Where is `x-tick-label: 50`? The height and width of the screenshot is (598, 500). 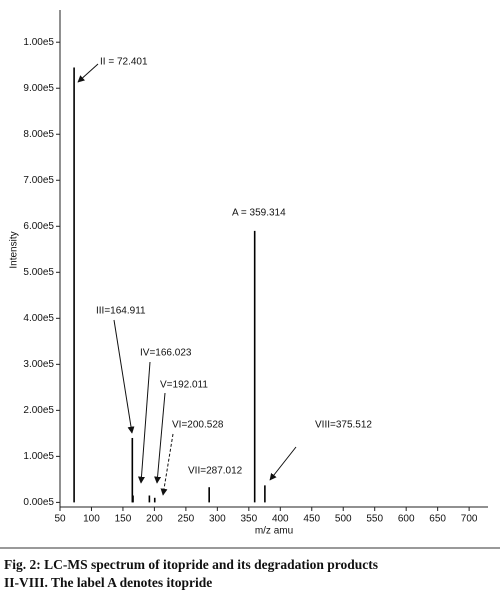 x-tick-label: 50 is located at coordinates (60, 519).